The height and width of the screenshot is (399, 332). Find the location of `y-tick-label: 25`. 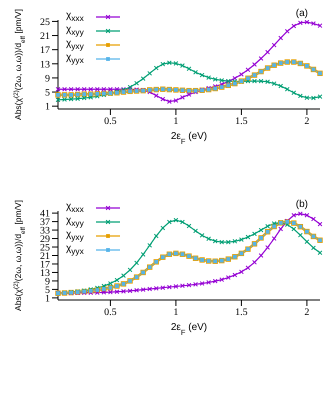

y-tick-label: 25 is located at coordinates (45, 22).